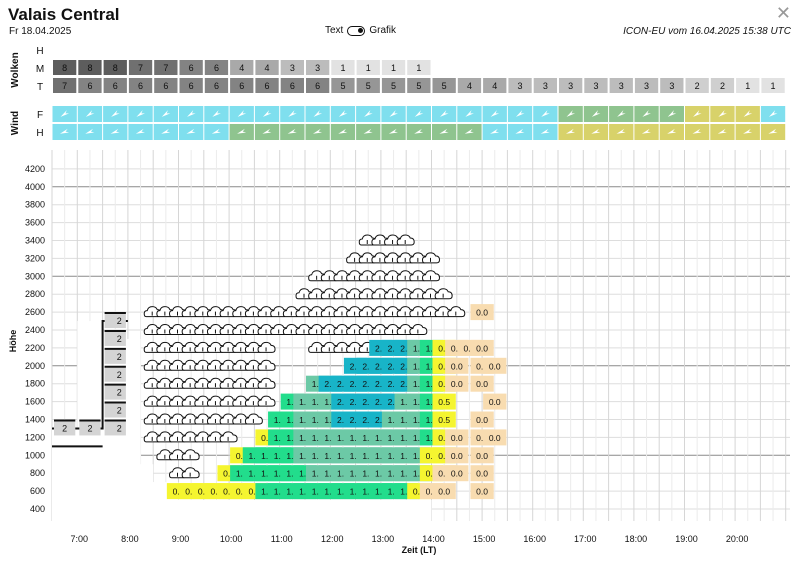 The height and width of the screenshot is (564, 800). I want to click on close-icon: ✕, so click(783, 13).